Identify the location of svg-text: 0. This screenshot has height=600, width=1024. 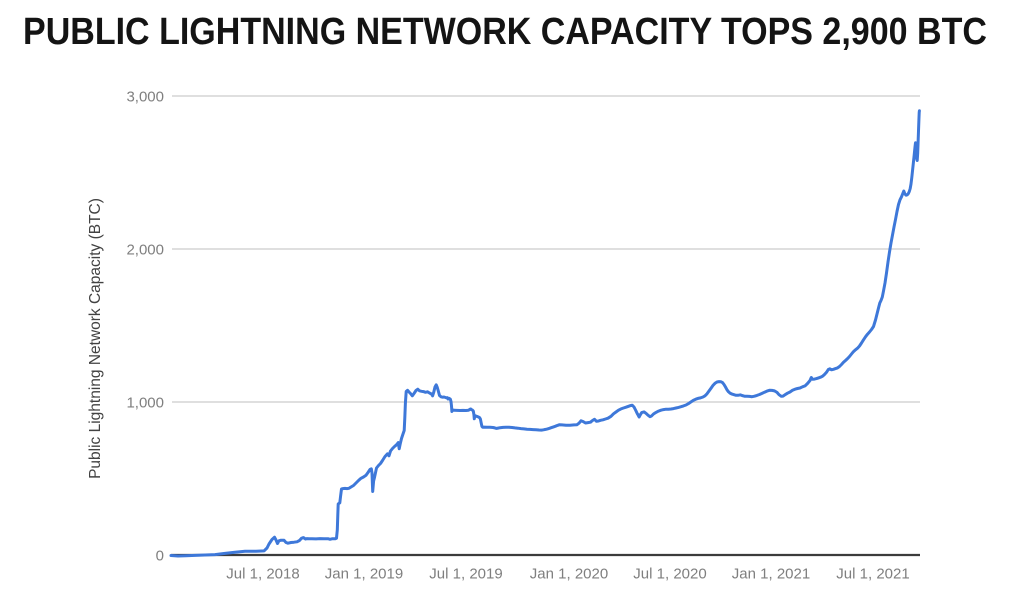
(160, 556).